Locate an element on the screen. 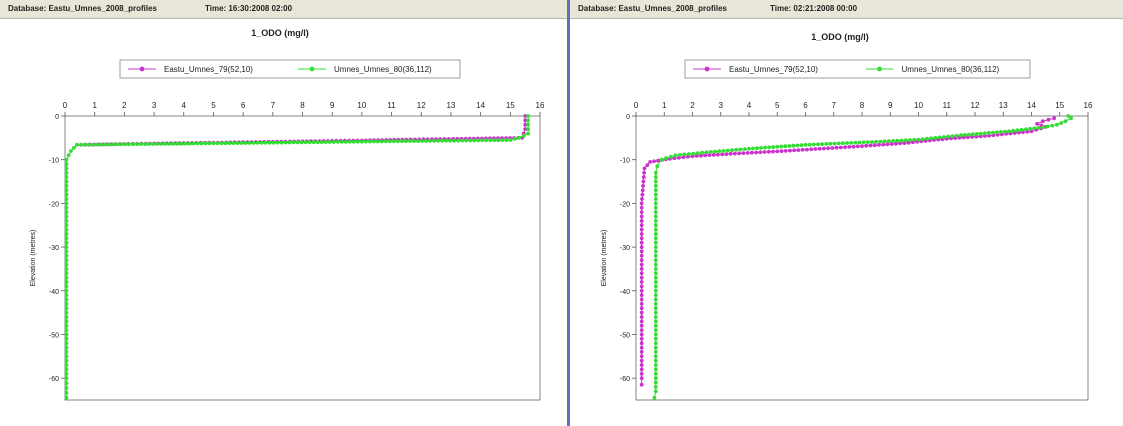 This screenshot has width=1123, height=426. x-tick-label: 14 is located at coordinates (480, 105).